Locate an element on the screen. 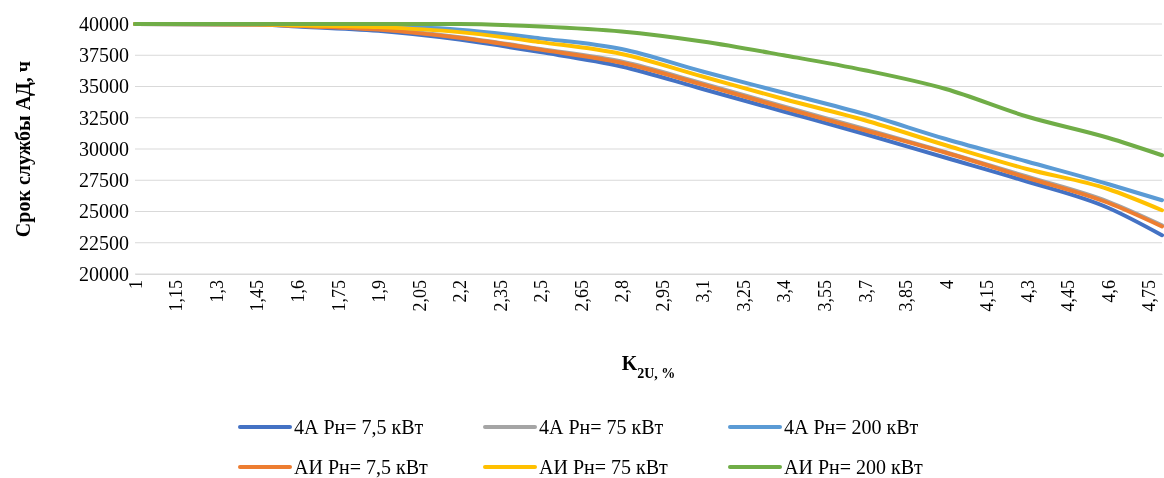  y-tick-label: 35000 is located at coordinates (104, 86).